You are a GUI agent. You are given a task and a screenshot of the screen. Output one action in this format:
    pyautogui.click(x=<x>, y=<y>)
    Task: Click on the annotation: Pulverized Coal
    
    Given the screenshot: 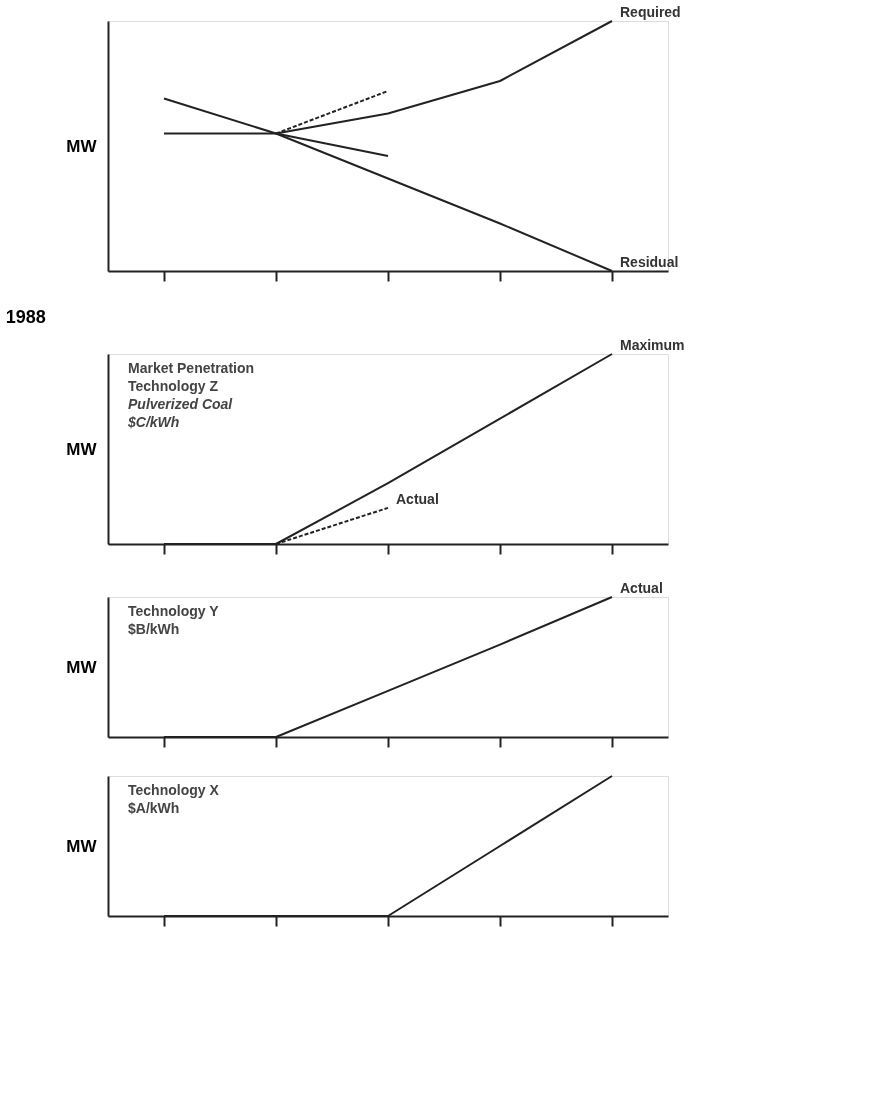 What is the action you would take?
    pyautogui.click(x=181, y=404)
    